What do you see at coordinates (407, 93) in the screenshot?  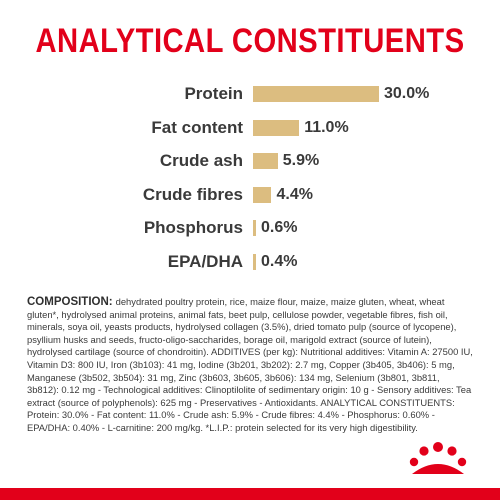 I see `constituent-value: 30.0%` at bounding box center [407, 93].